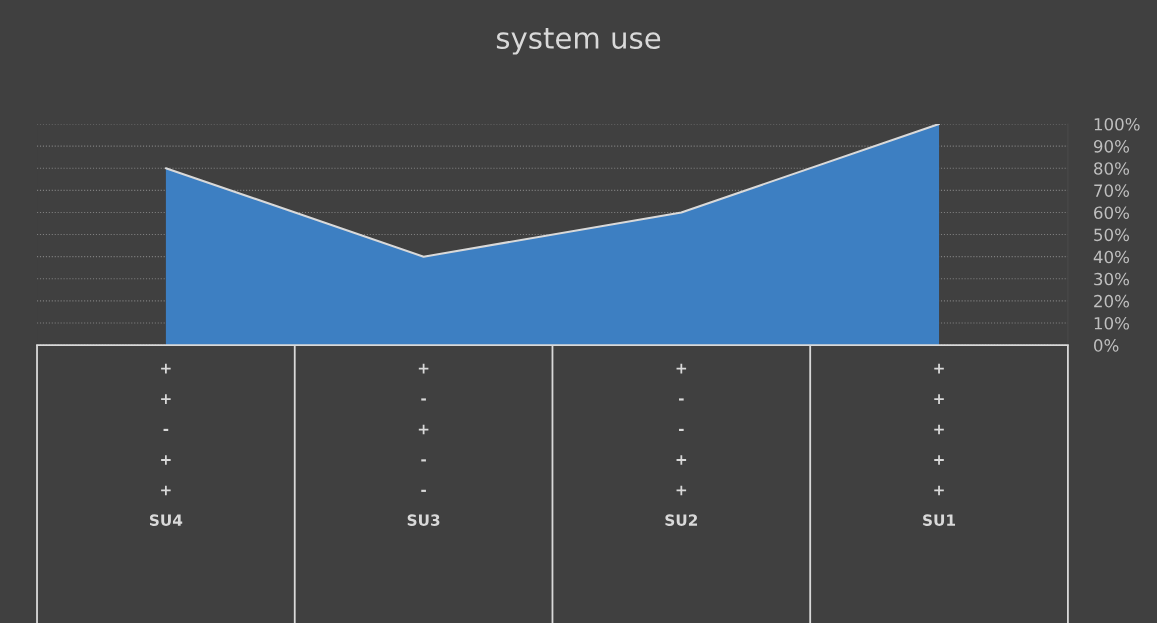 Image resolution: width=1157 pixels, height=623 pixels. I want to click on category-label: + - + - - SU3, so click(423, 444).